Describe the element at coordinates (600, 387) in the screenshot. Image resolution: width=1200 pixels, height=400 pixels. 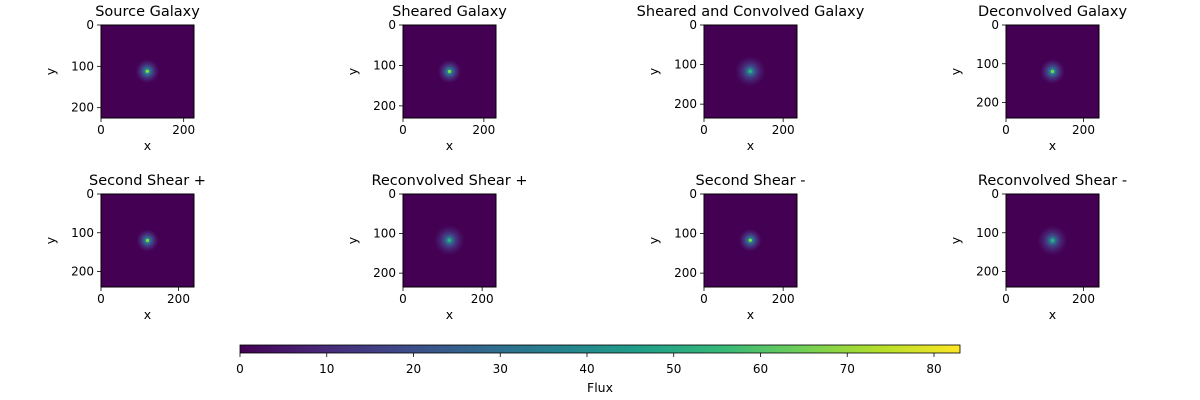
I see `colorbar-label: Flux` at that location.